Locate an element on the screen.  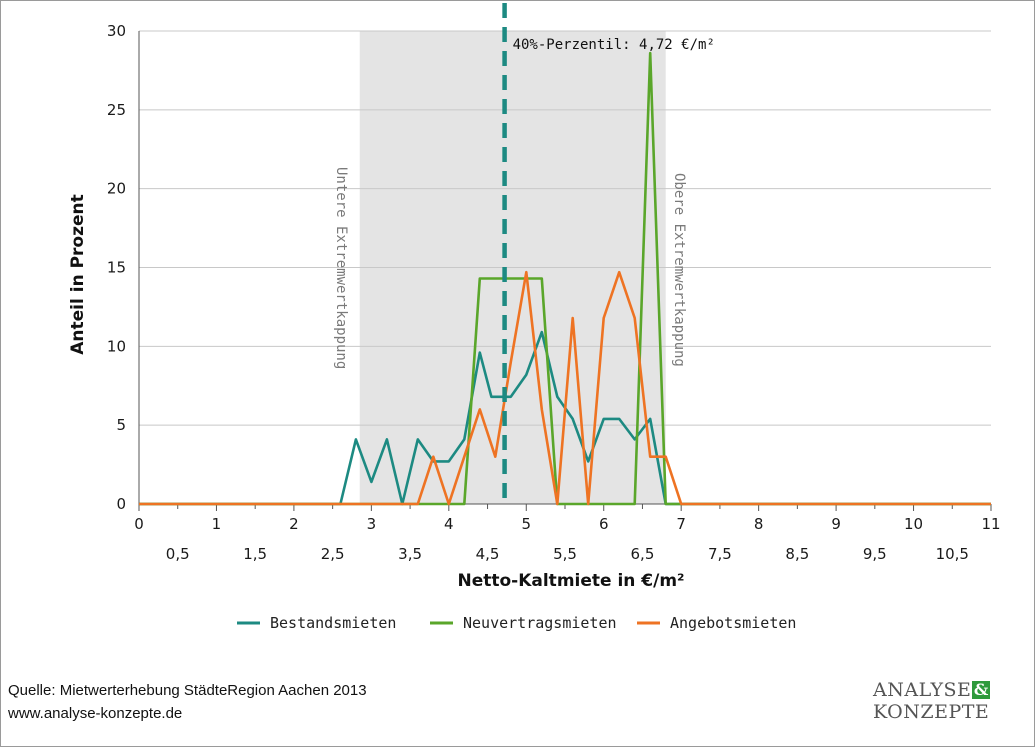
x-minor-tick-label: 5,5 is located at coordinates (565, 554).